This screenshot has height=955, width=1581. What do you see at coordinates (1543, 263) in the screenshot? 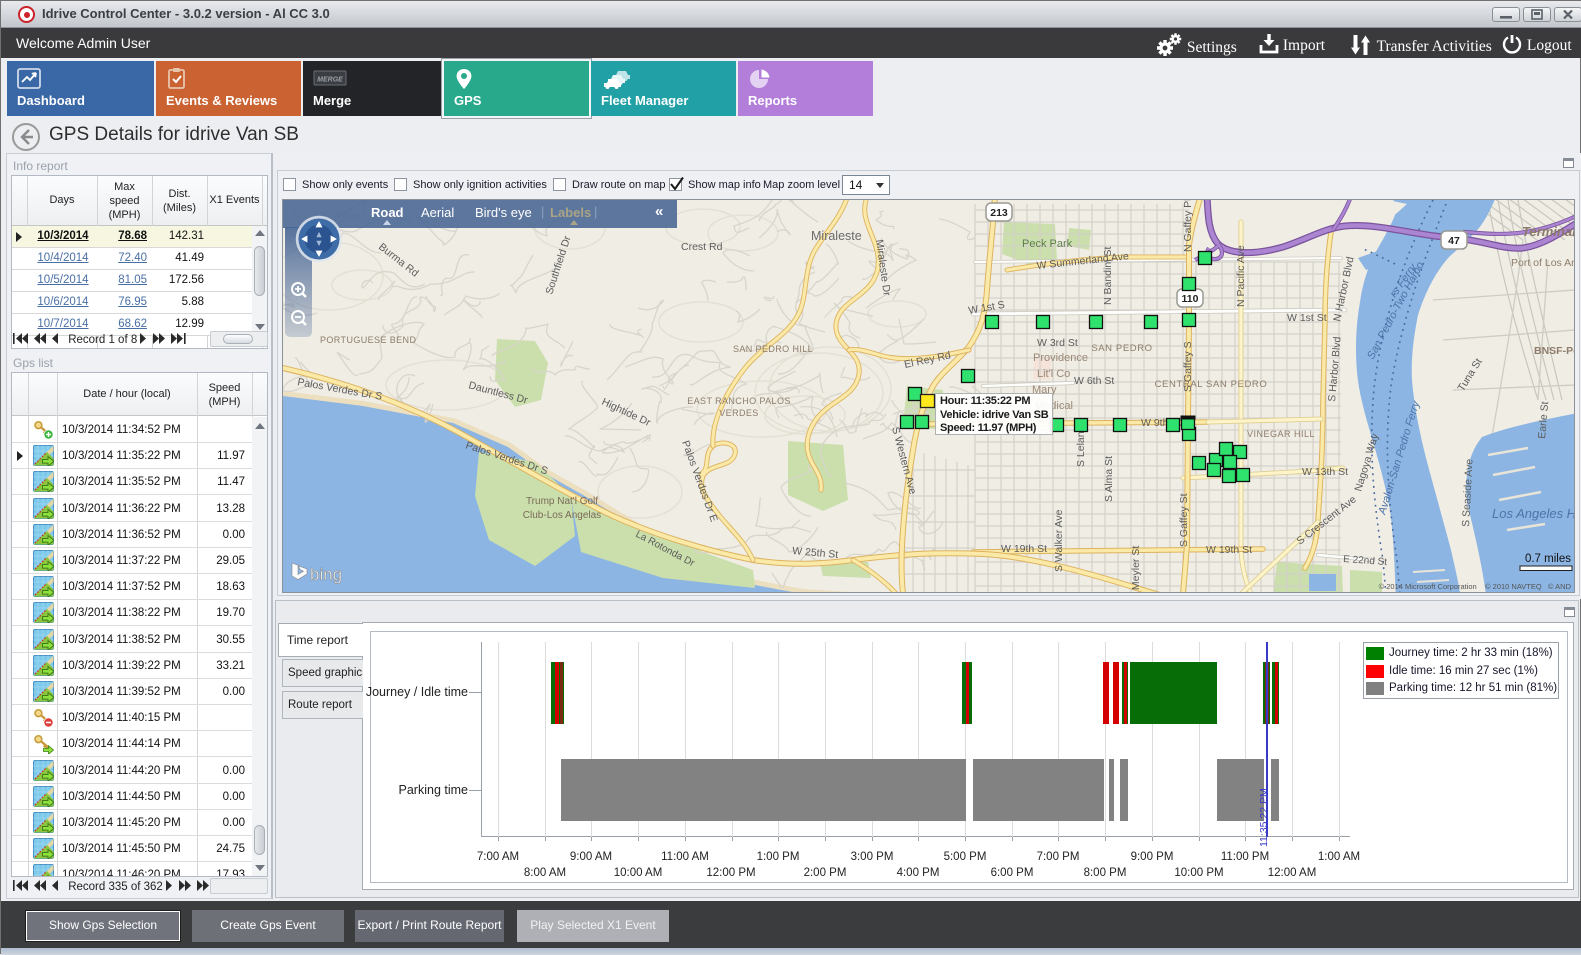
I see `svg-text: Port of Los Angel` at bounding box center [1543, 263].